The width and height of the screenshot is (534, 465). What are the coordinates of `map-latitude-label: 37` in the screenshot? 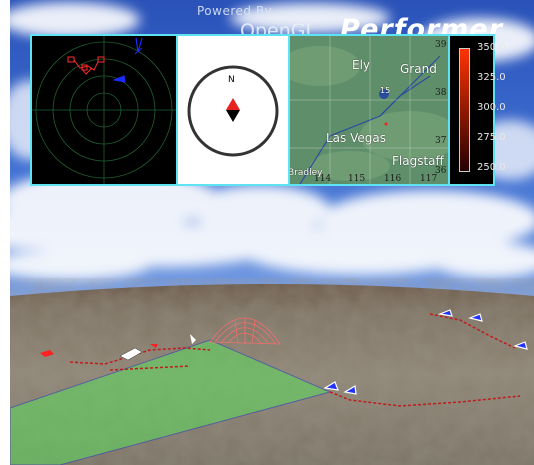 It's located at (441, 141).